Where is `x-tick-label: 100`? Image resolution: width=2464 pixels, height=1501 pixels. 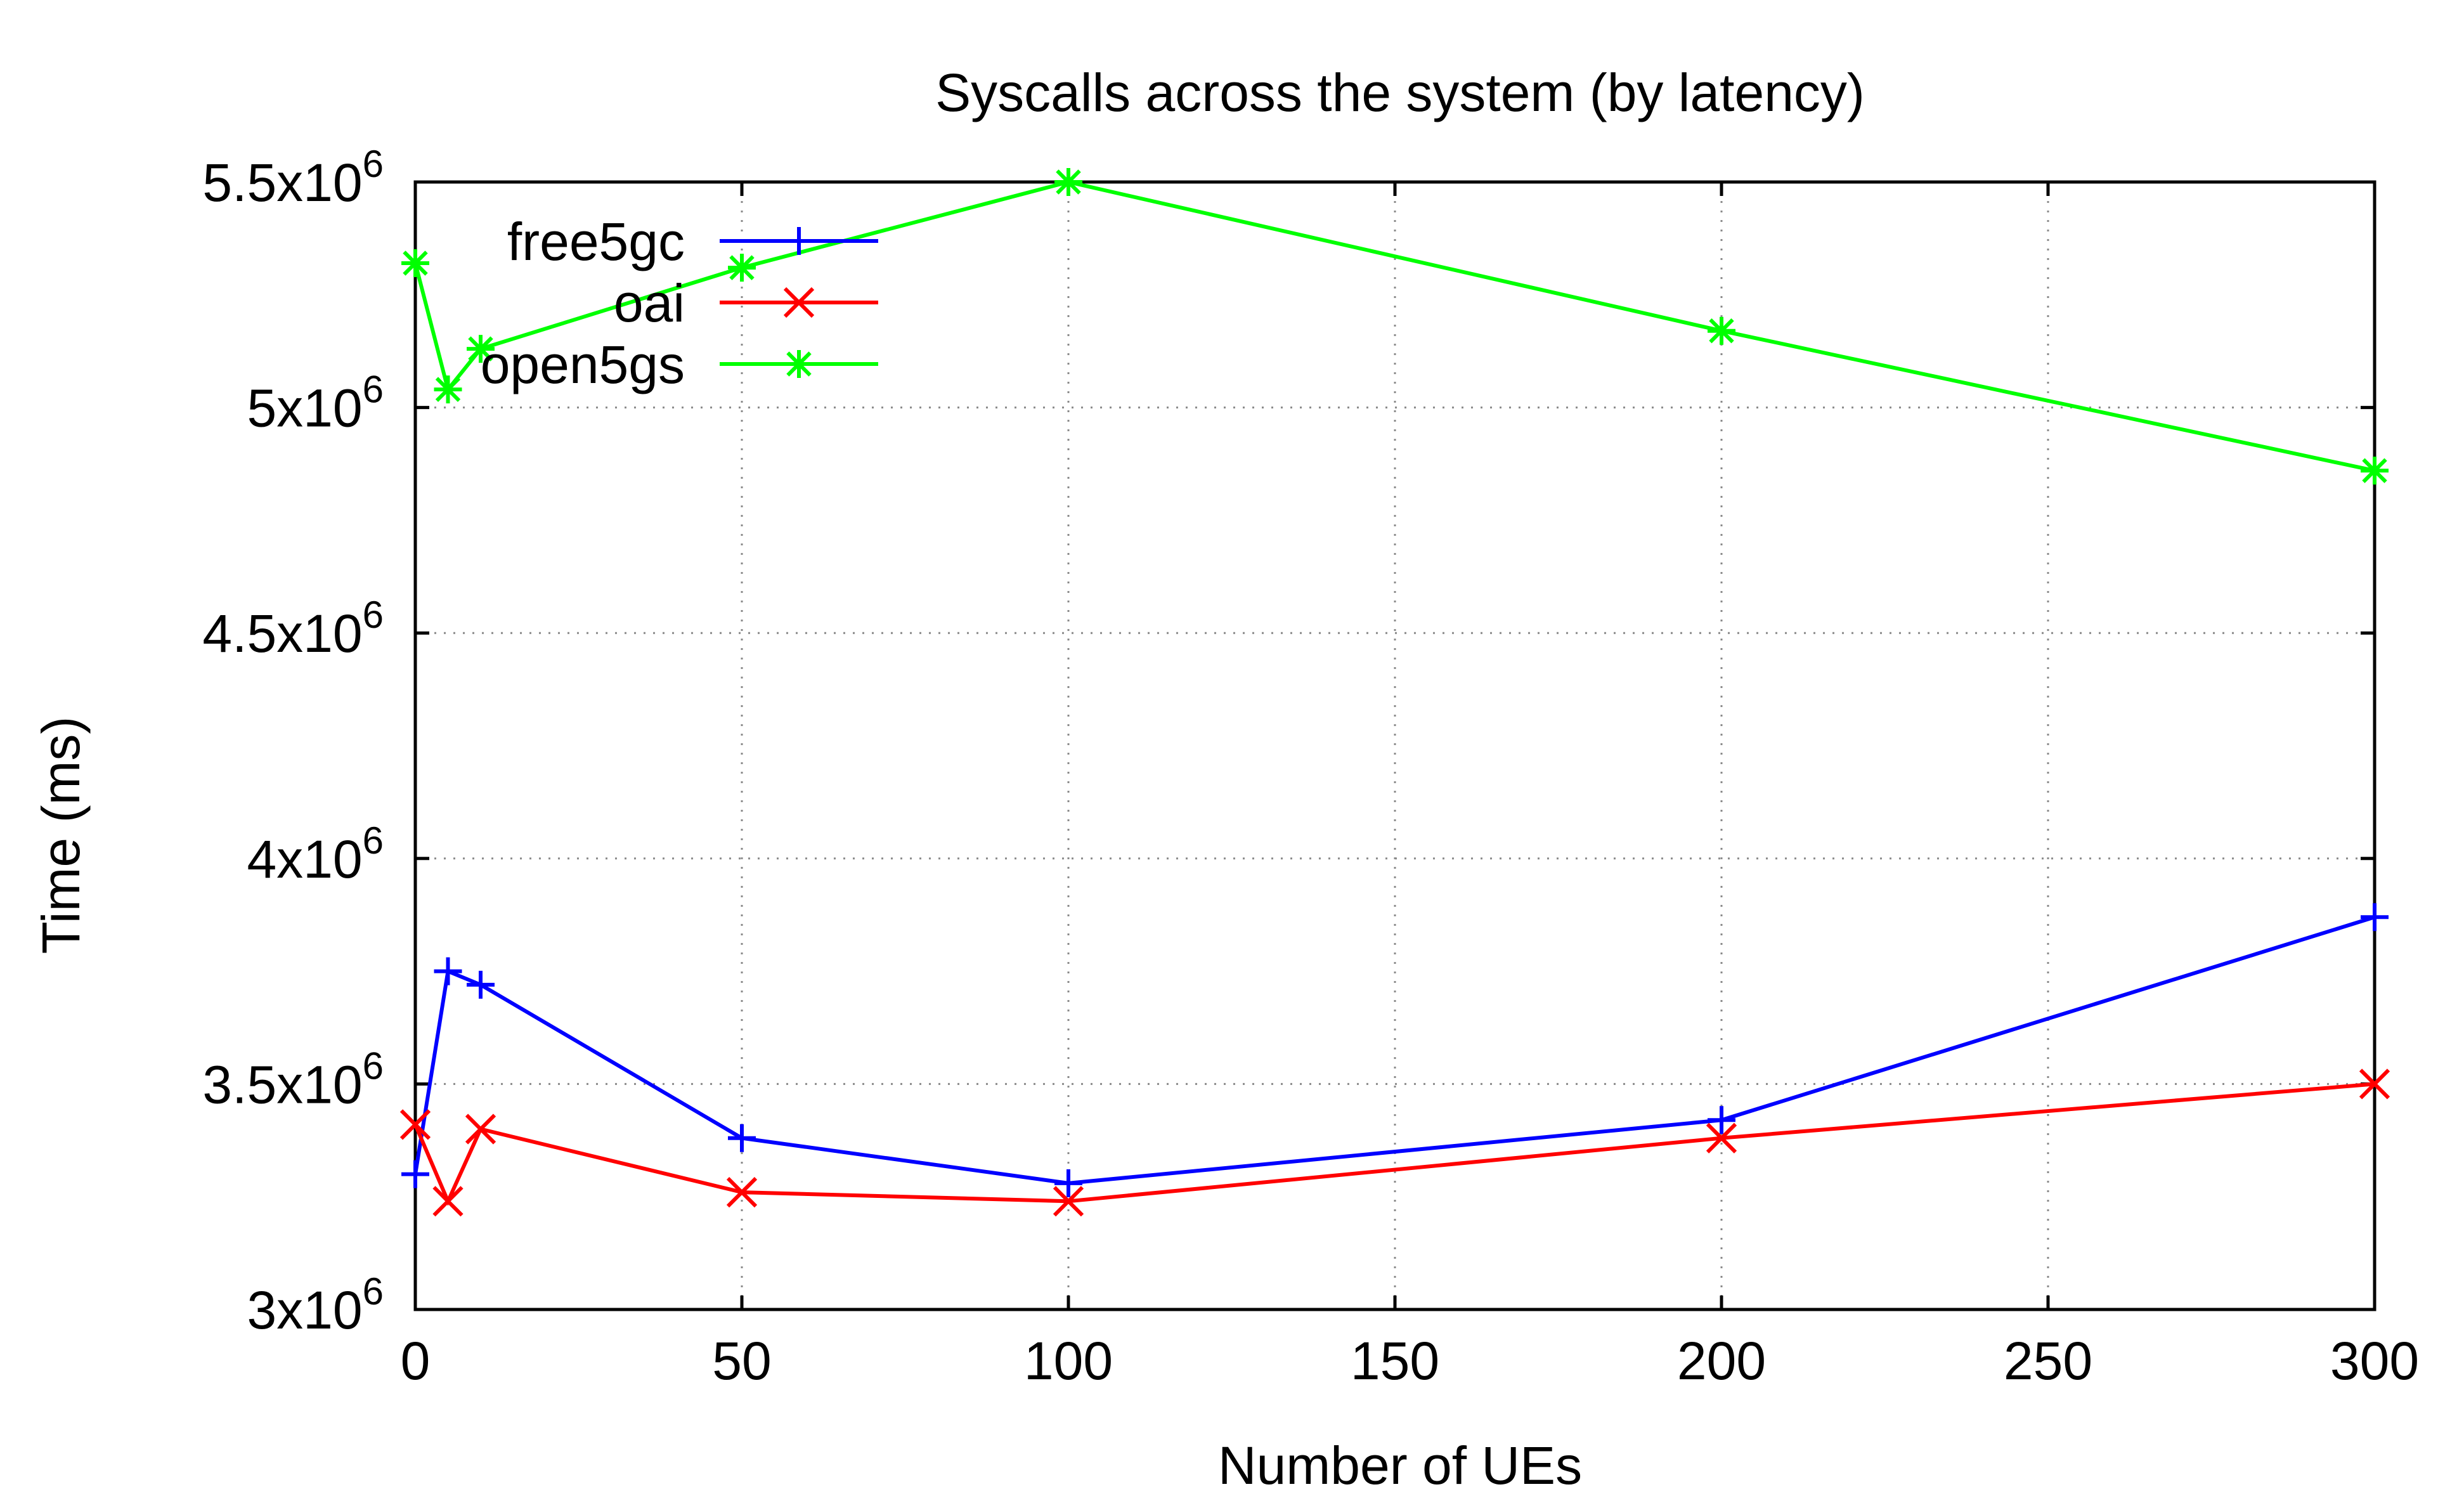 x-tick-label: 100 is located at coordinates (1068, 1361).